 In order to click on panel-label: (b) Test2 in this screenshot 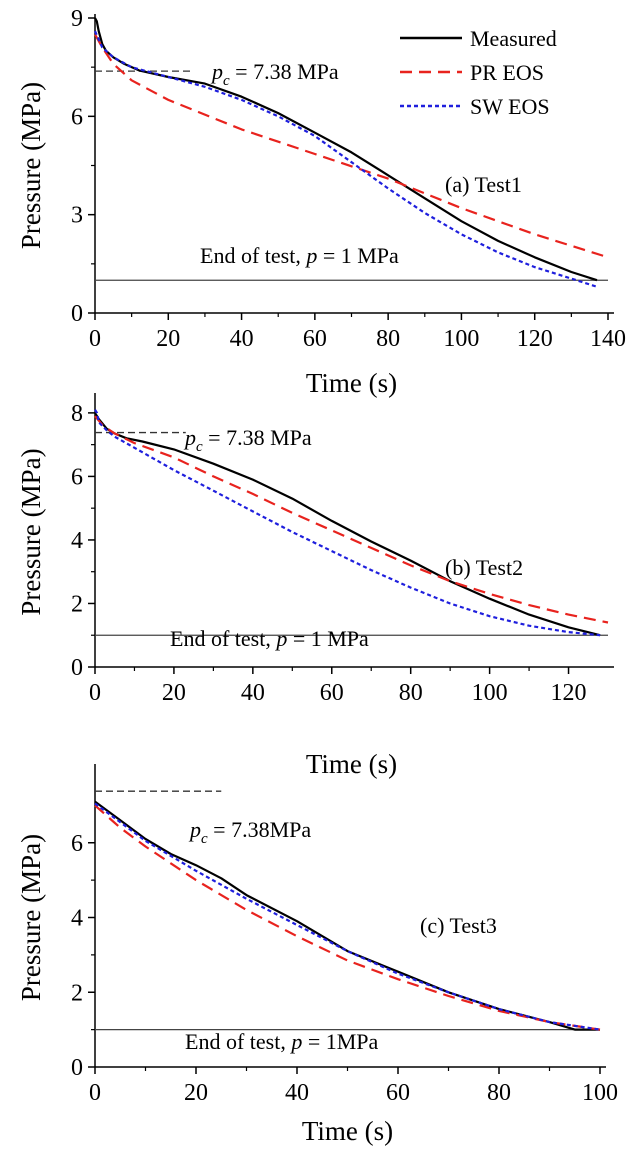, I will do `click(484, 567)`.